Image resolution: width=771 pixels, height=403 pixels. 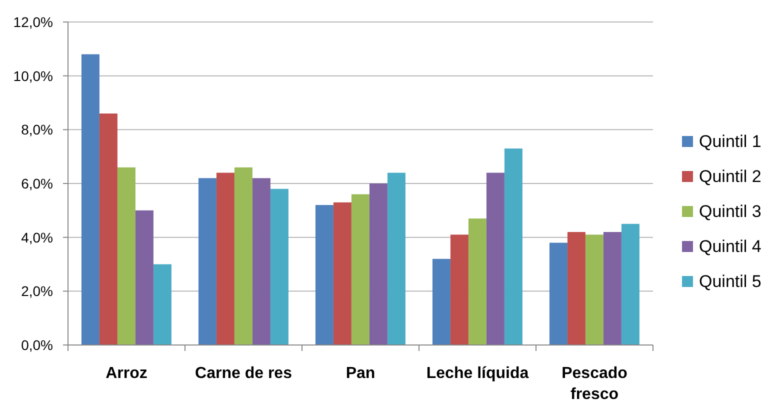 I want to click on legend-label: Quintil 2, so click(x=730, y=176).